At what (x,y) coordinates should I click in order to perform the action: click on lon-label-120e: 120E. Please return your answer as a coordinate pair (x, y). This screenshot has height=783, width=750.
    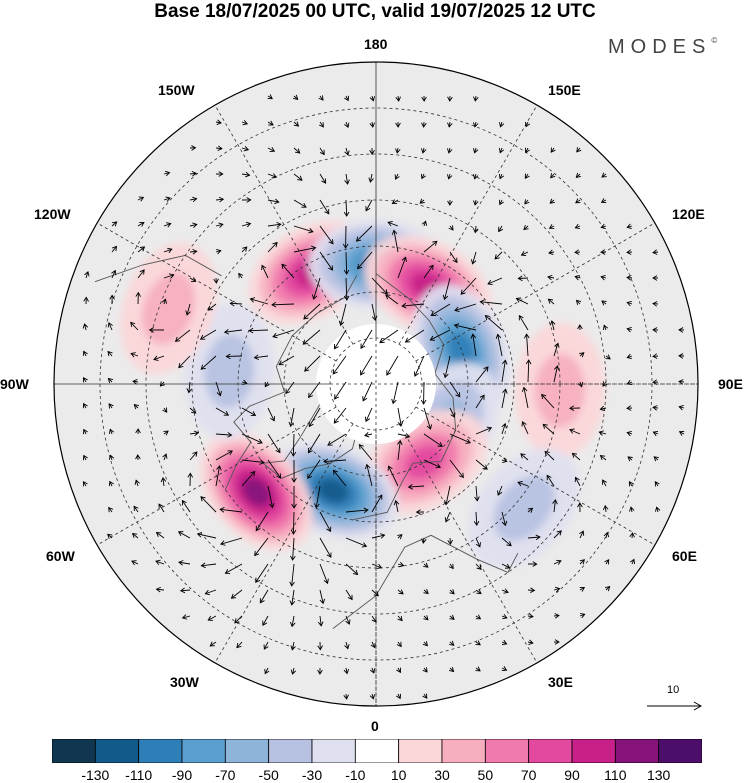
    Looking at the image, I should click on (688, 214).